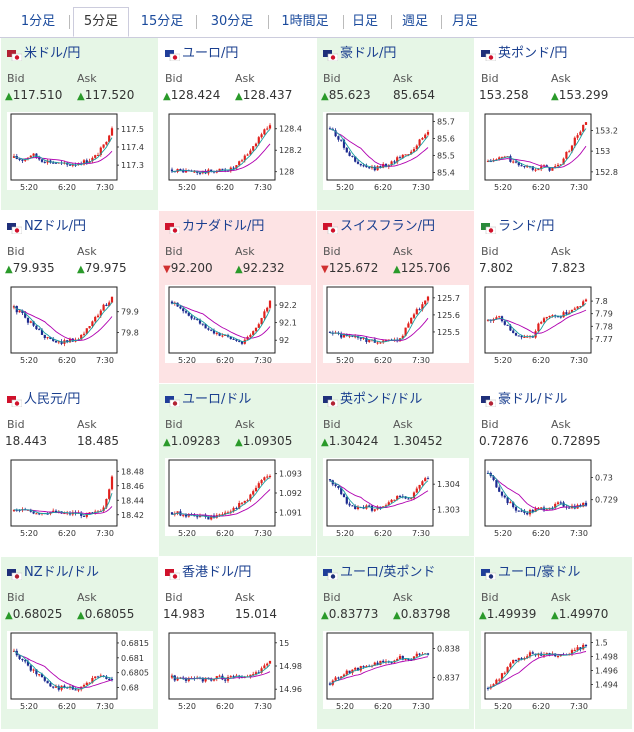 Image resolution: width=634 pixels, height=732 pixels. I want to click on price-chart: 0.838 0.837 5:20 6:20 7:30, so click(396, 670).